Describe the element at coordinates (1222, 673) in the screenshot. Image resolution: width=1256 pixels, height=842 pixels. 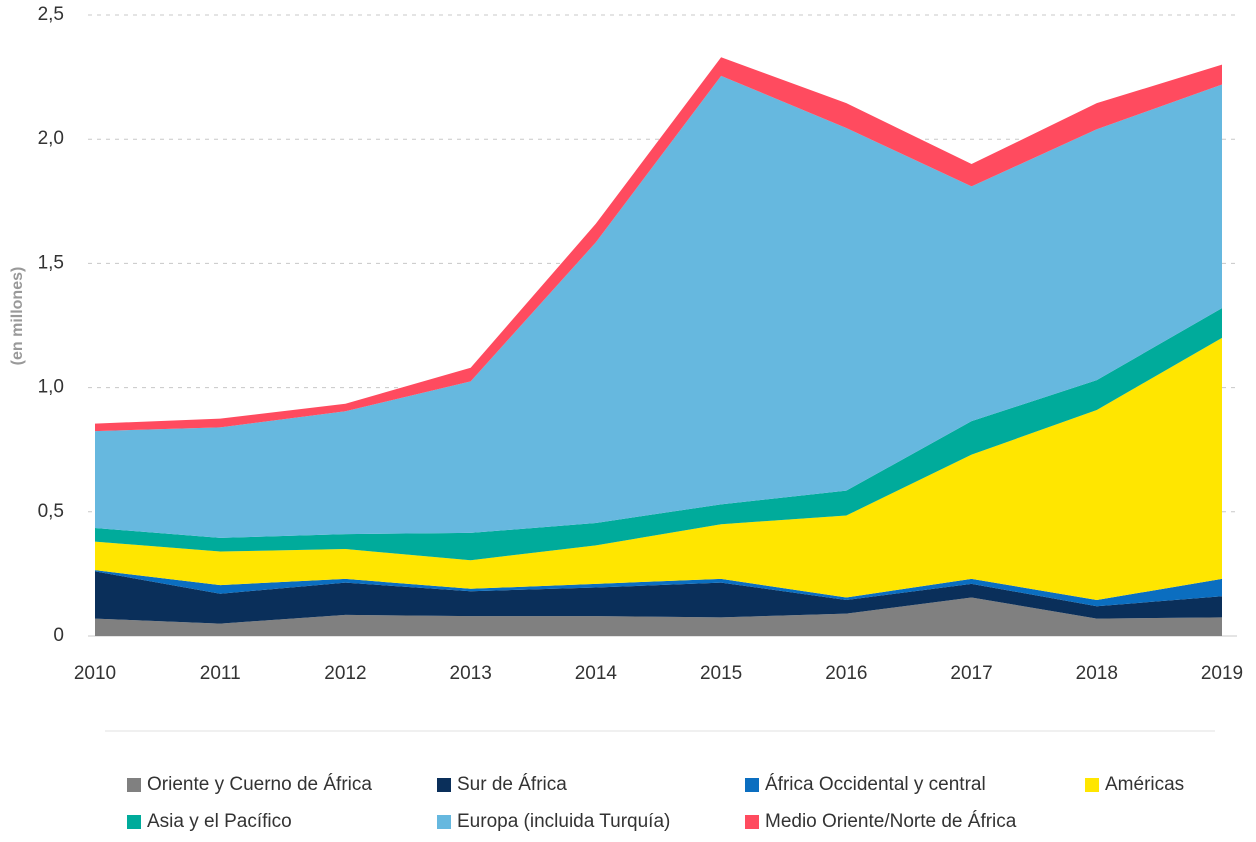
I see `x-tick-label: 2019` at that location.